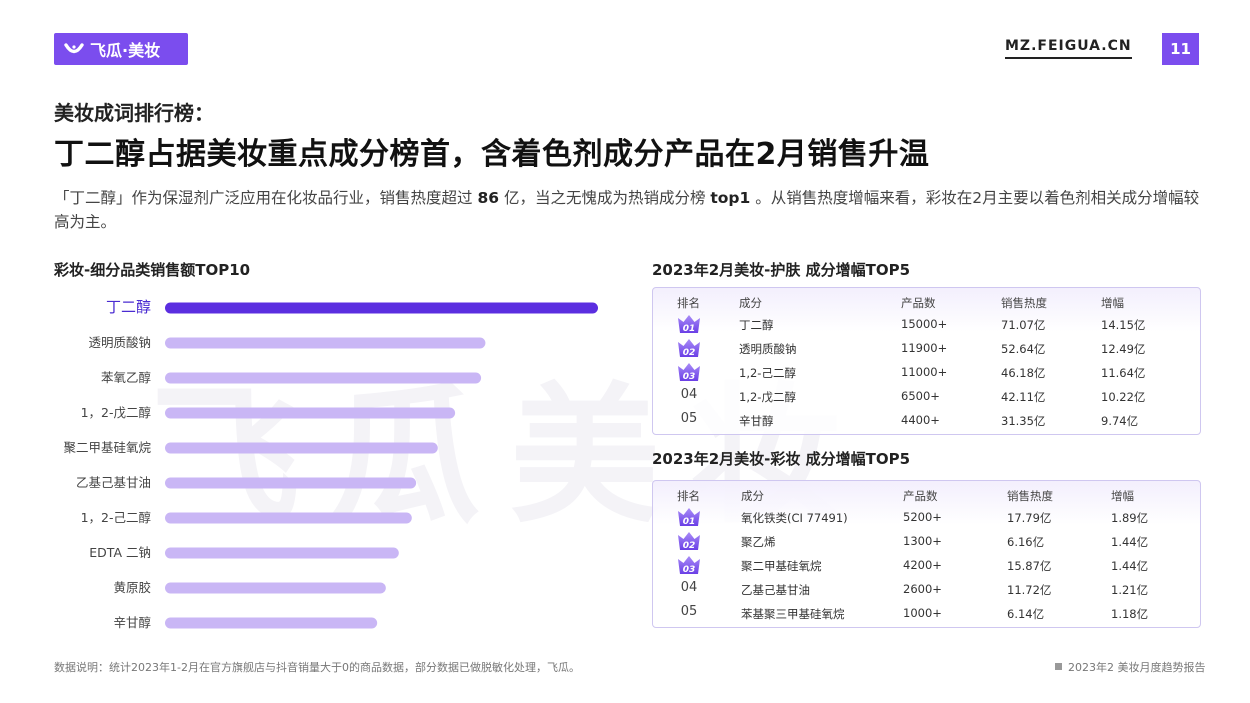 Image resolution: width=1250 pixels, height=703 pixels. What do you see at coordinates (116, 517) in the screenshot?
I see `bar-label: 1，2-己二醇` at bounding box center [116, 517].